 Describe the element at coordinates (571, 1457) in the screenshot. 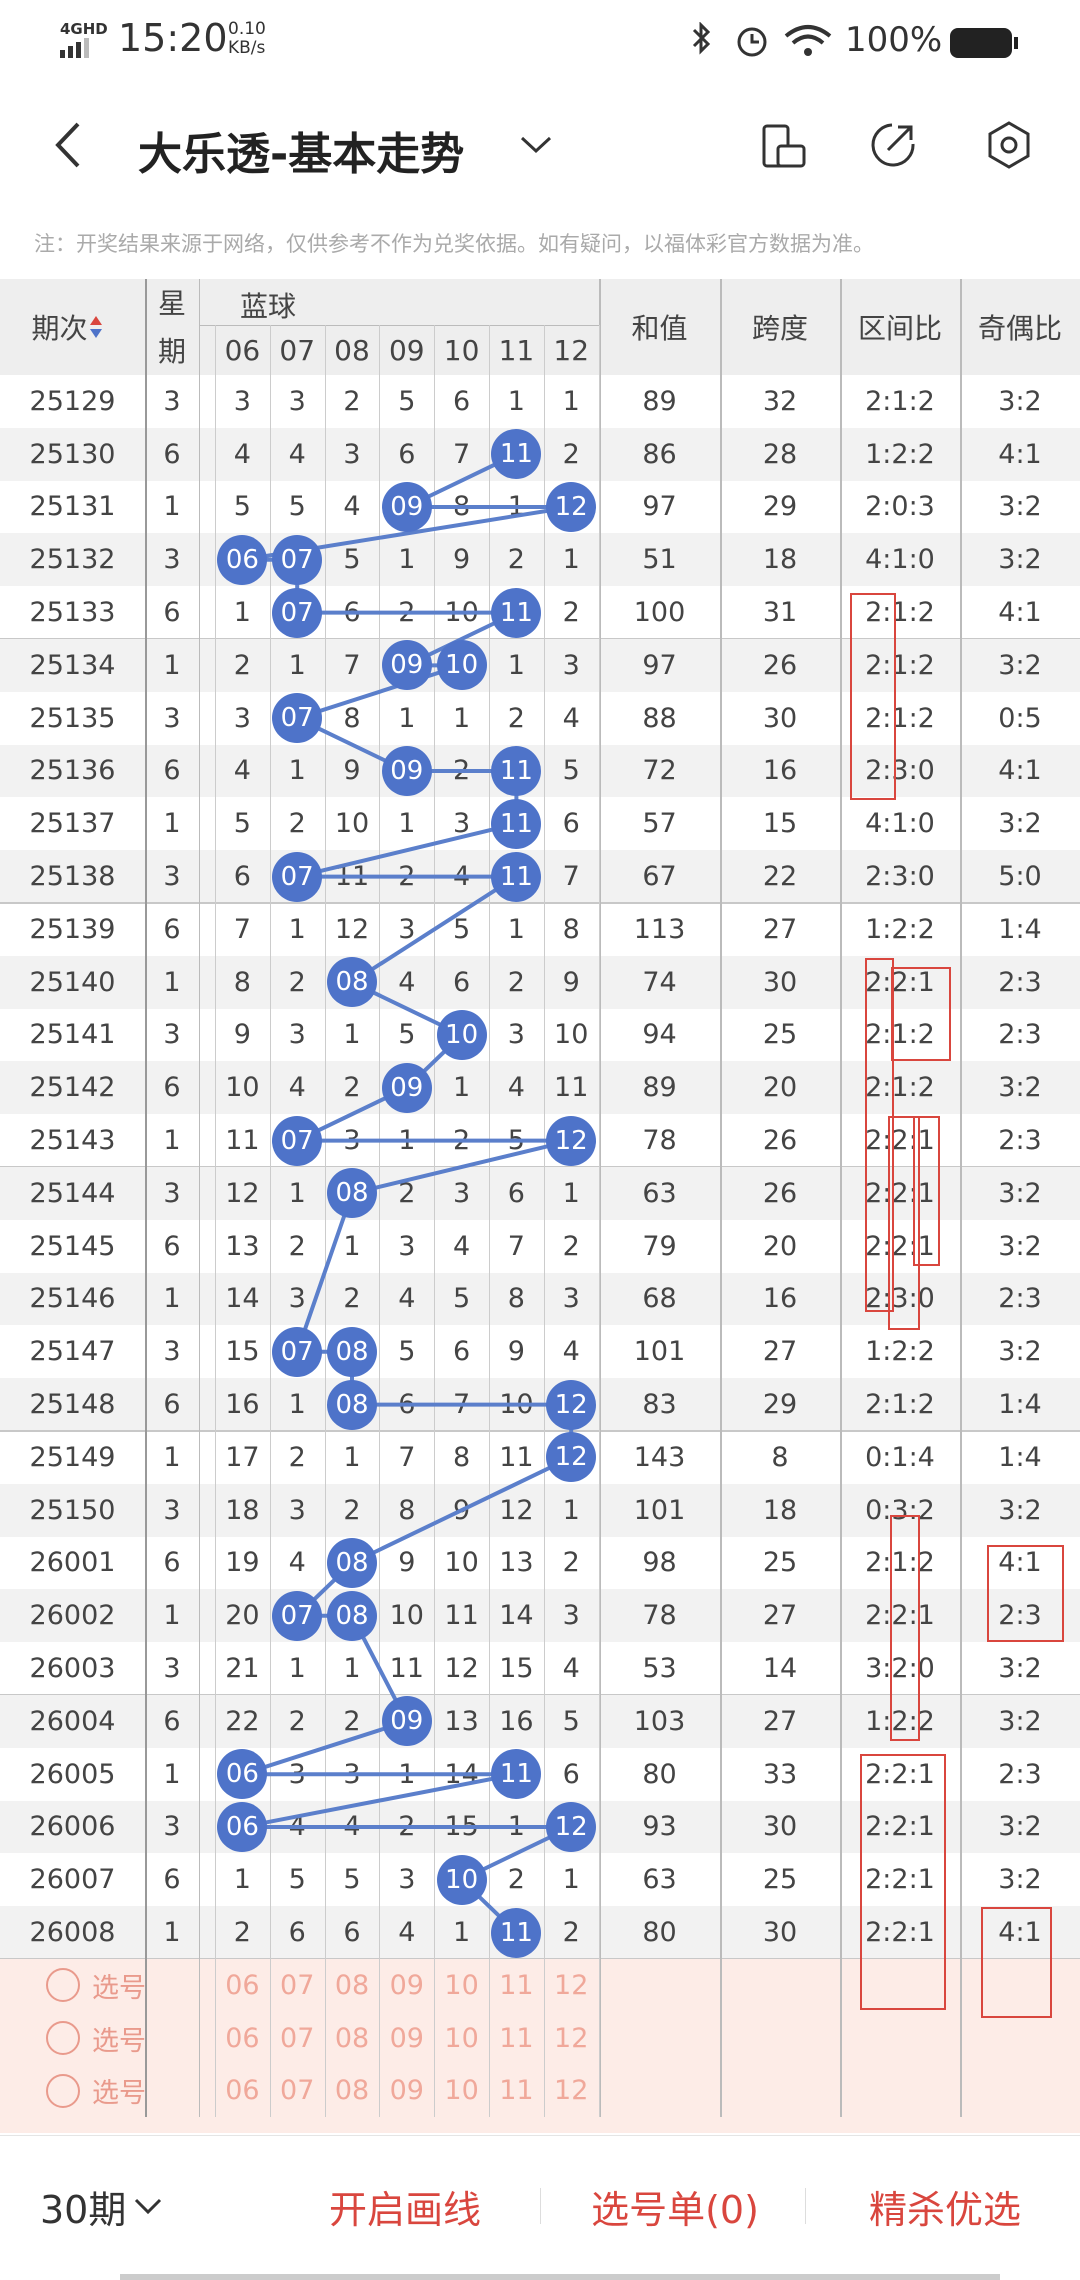

I see `hit-ball: 12` at that location.